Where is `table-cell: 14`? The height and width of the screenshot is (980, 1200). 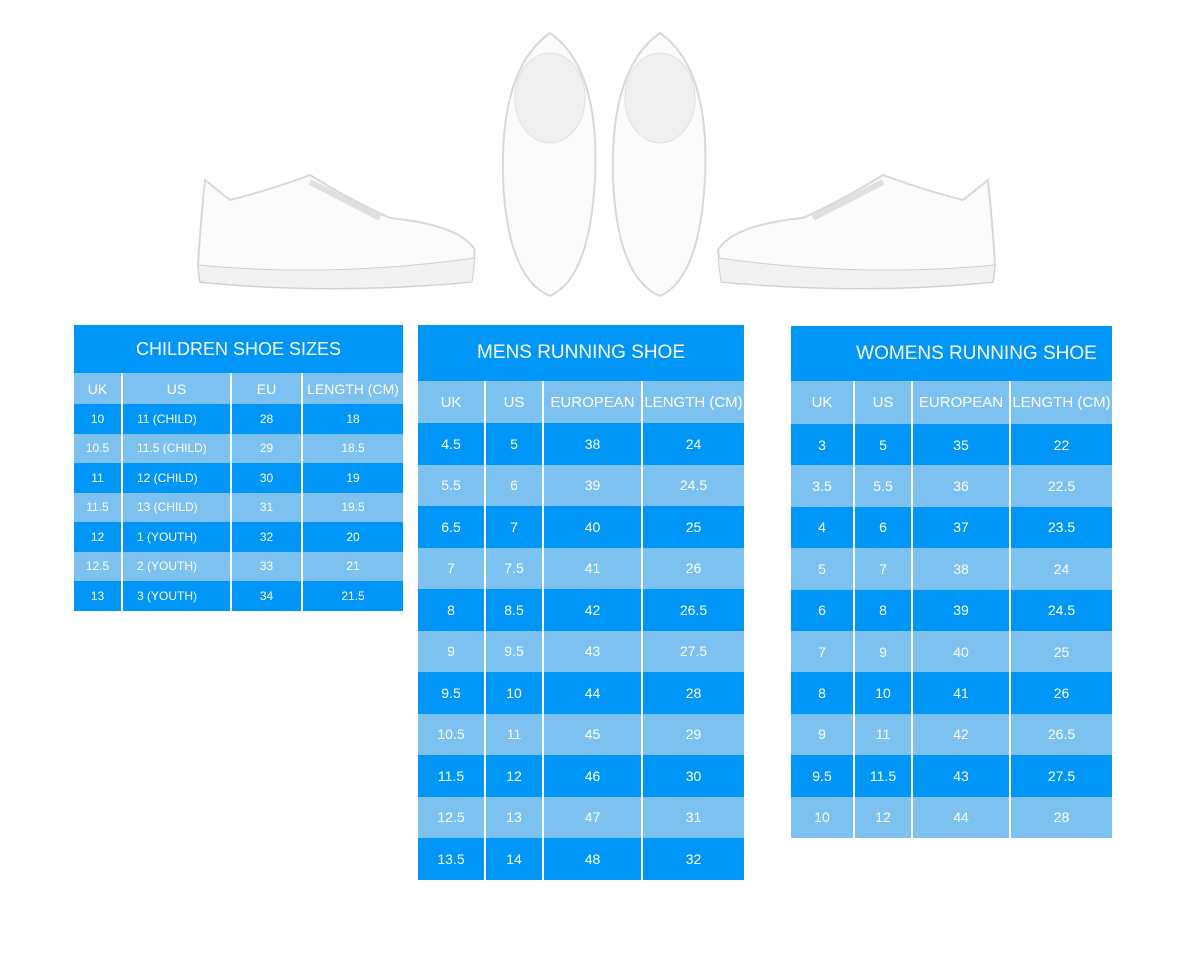
table-cell: 14 is located at coordinates (513, 859).